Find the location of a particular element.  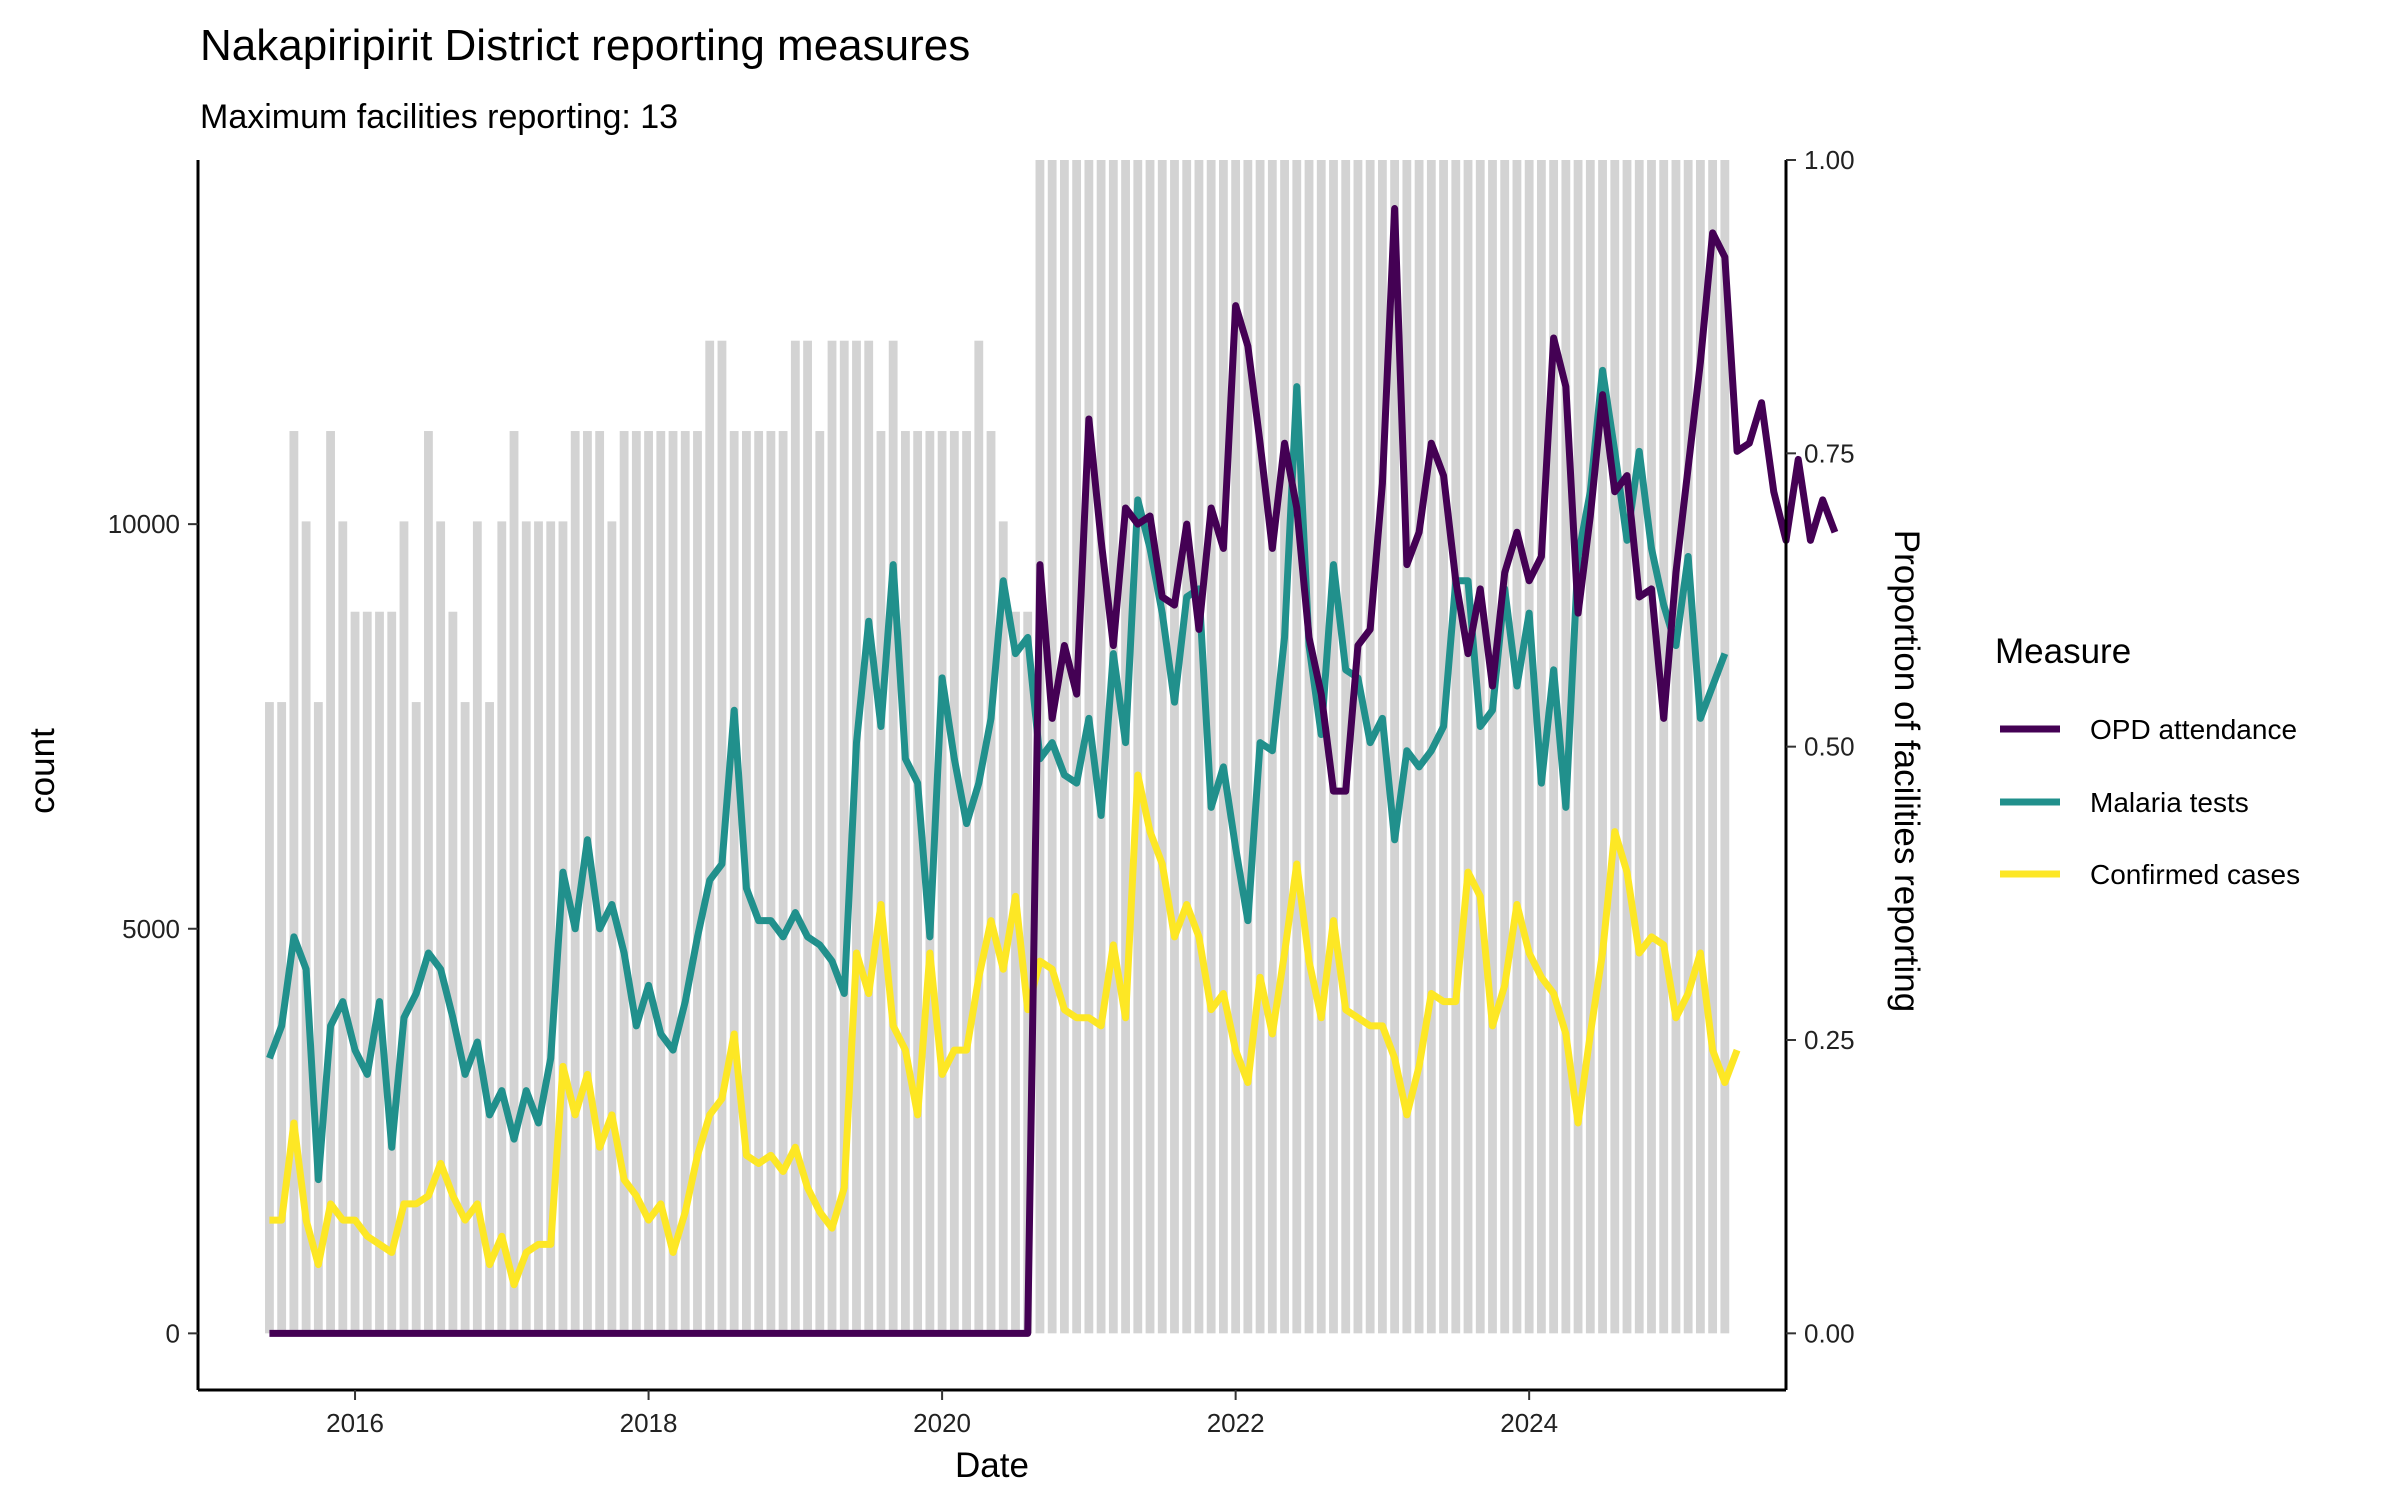

x-tick-label: 2024 is located at coordinates (1529, 1423).